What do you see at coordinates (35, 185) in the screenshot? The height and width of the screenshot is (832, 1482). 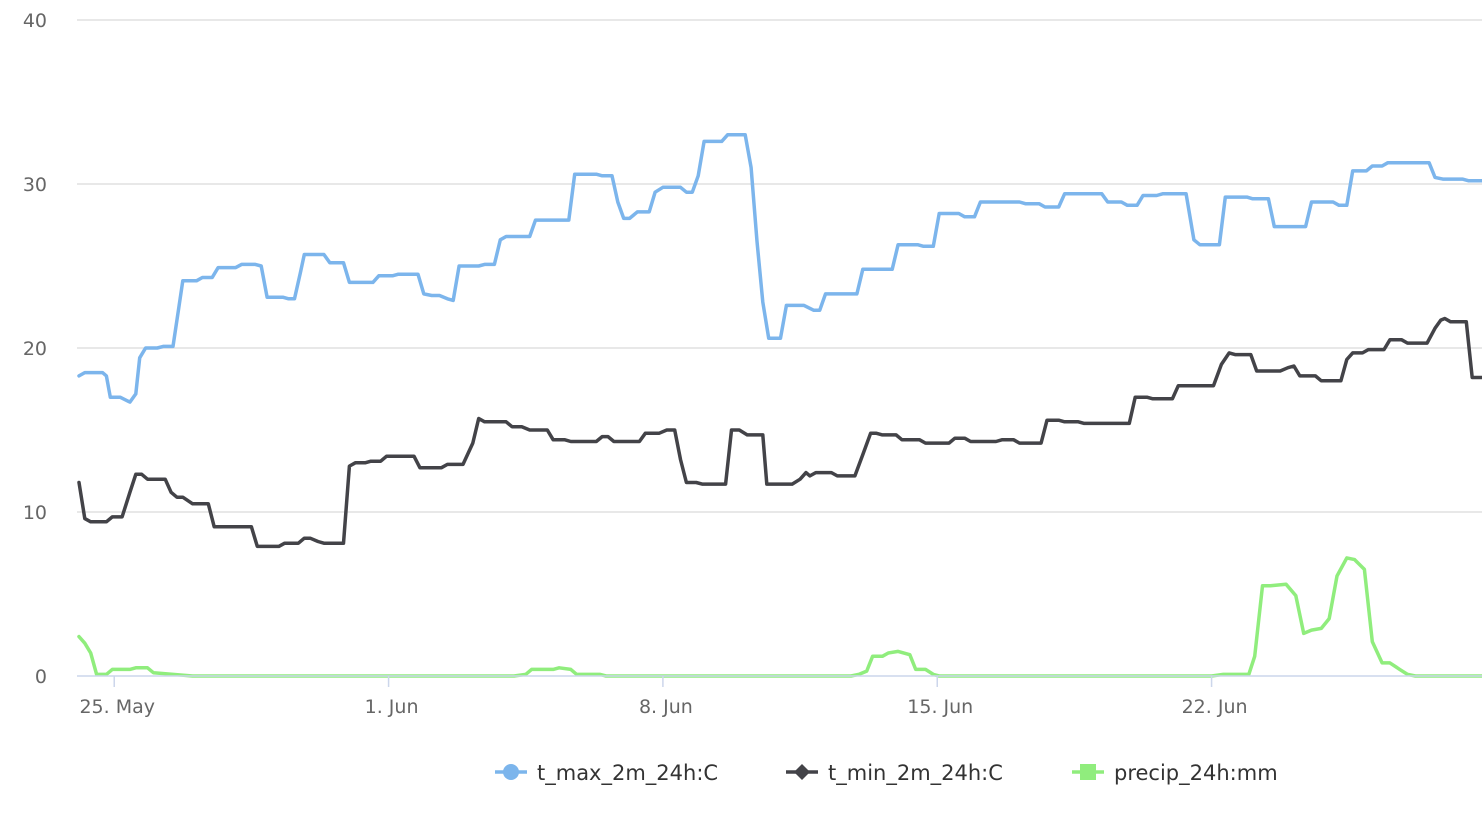 I see `y-tick-label: 30` at bounding box center [35, 185].